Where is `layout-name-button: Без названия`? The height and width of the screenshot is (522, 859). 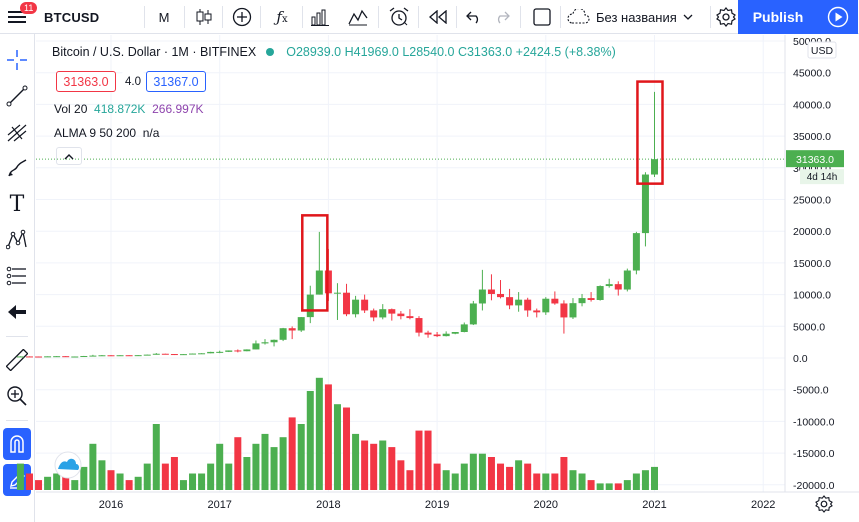 layout-name-button: Без названия is located at coordinates (639, 17).